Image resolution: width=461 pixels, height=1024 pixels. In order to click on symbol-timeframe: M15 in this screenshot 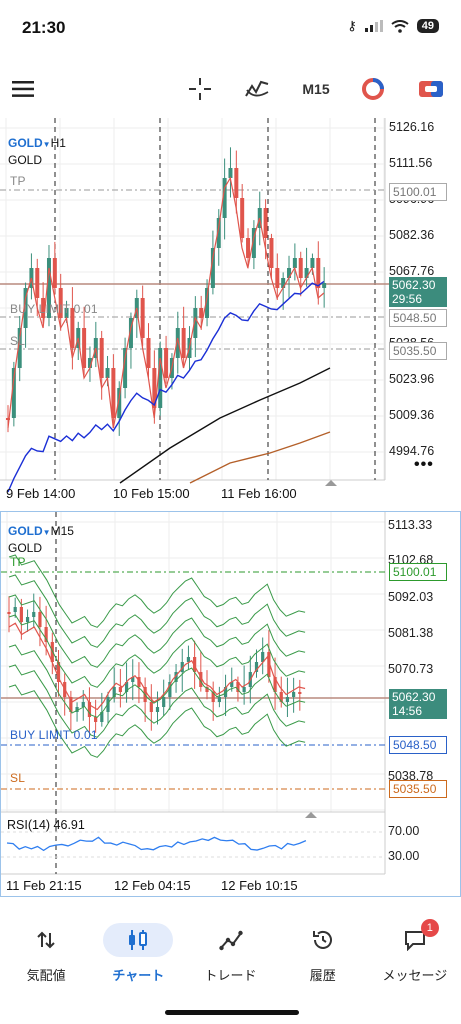, I will do `click(62, 531)`.